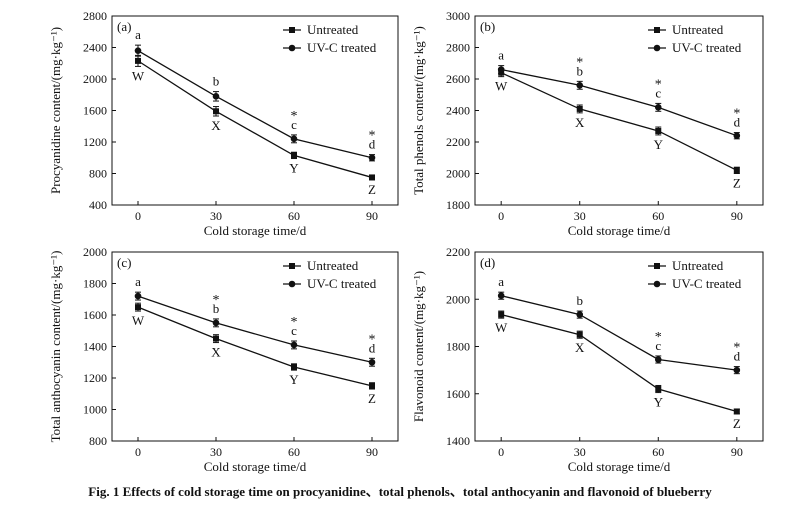  Describe the element at coordinates (294, 452) in the screenshot. I see `x-tick-label: 60` at that location.